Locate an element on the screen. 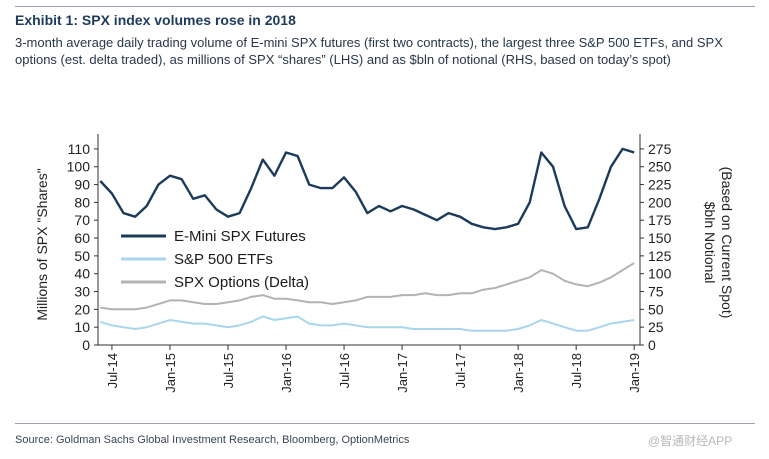 The image size is (769, 459). y-tick-label-left: 110 is located at coordinates (79, 149).